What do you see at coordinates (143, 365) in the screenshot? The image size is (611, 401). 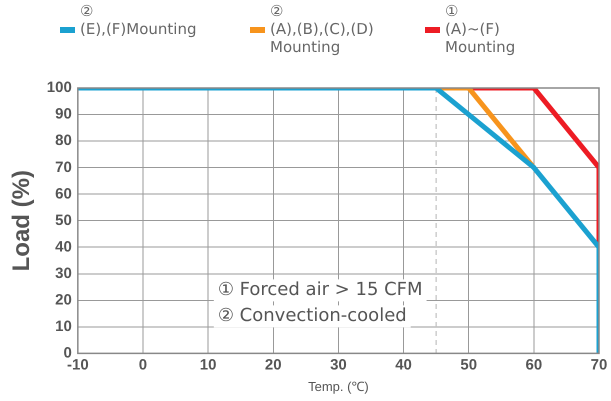 I see `x-tick-label: 0` at bounding box center [143, 365].